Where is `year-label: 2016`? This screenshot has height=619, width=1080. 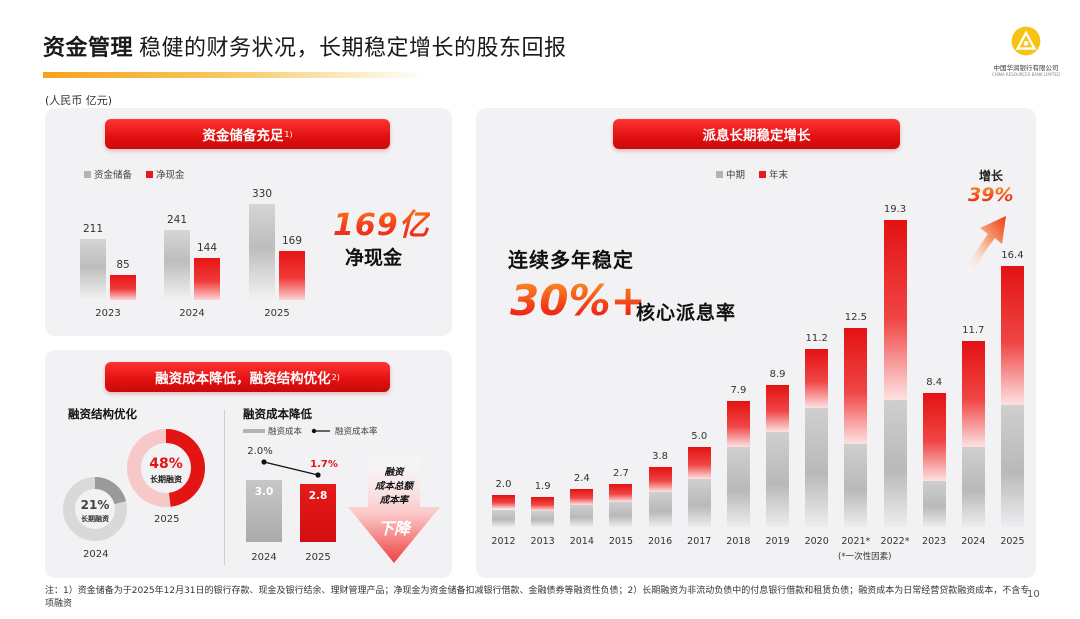 year-label: 2016 is located at coordinates (660, 541).